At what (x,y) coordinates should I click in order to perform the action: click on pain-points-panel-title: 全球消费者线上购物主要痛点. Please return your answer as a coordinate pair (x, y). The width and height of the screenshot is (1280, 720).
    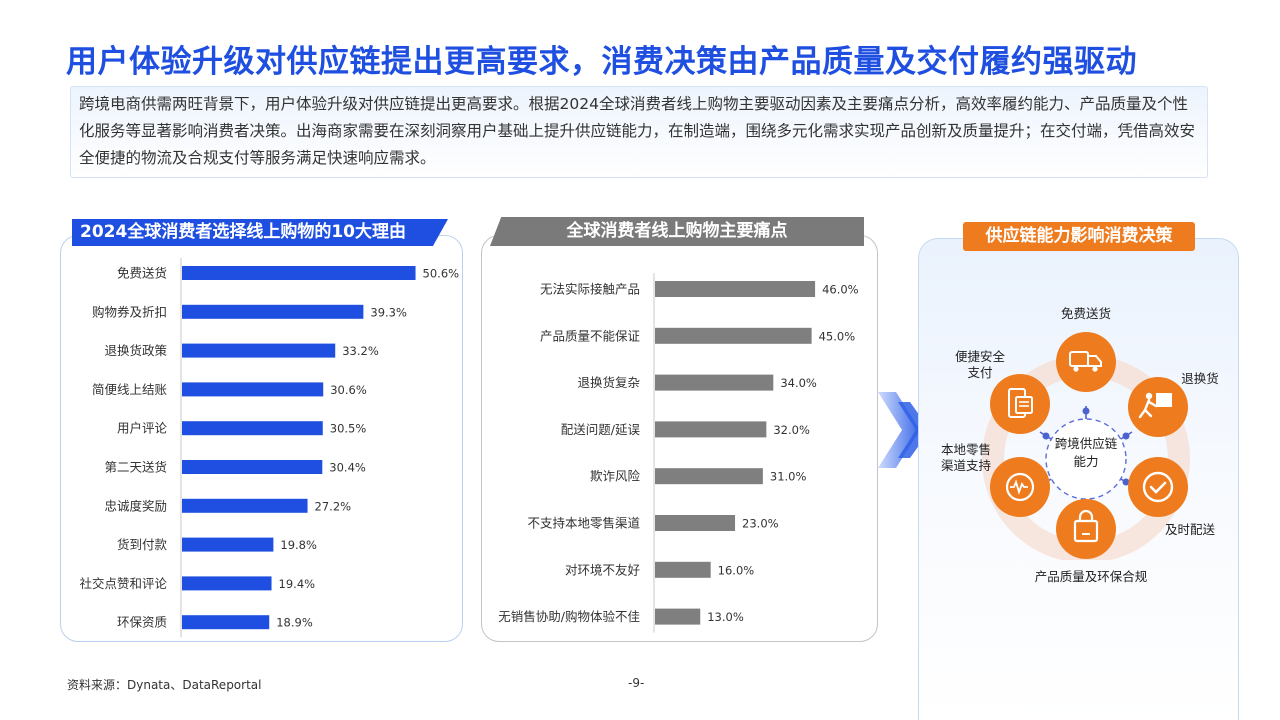
    Looking at the image, I should click on (677, 231).